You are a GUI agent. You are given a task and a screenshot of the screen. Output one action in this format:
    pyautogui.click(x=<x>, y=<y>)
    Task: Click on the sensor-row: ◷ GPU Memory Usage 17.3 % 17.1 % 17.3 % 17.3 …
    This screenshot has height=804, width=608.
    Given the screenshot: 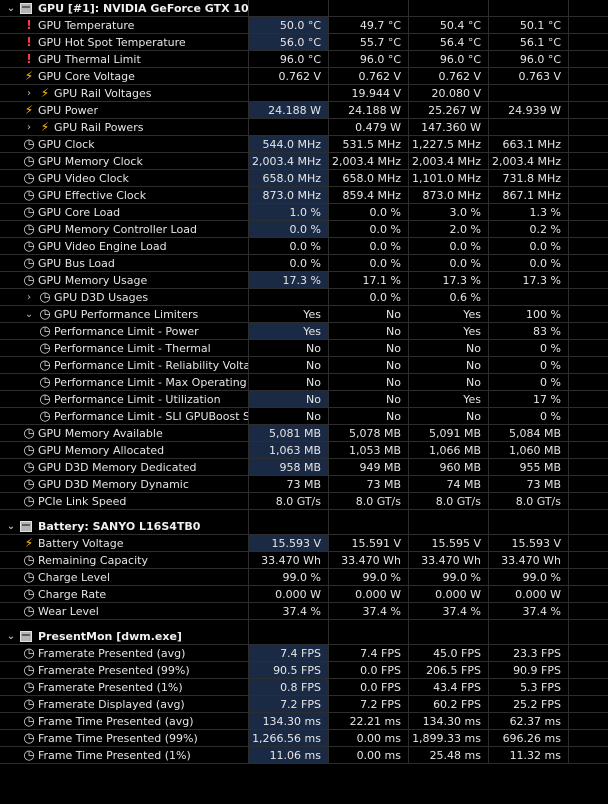 What is the action you would take?
    pyautogui.click(x=304, y=280)
    